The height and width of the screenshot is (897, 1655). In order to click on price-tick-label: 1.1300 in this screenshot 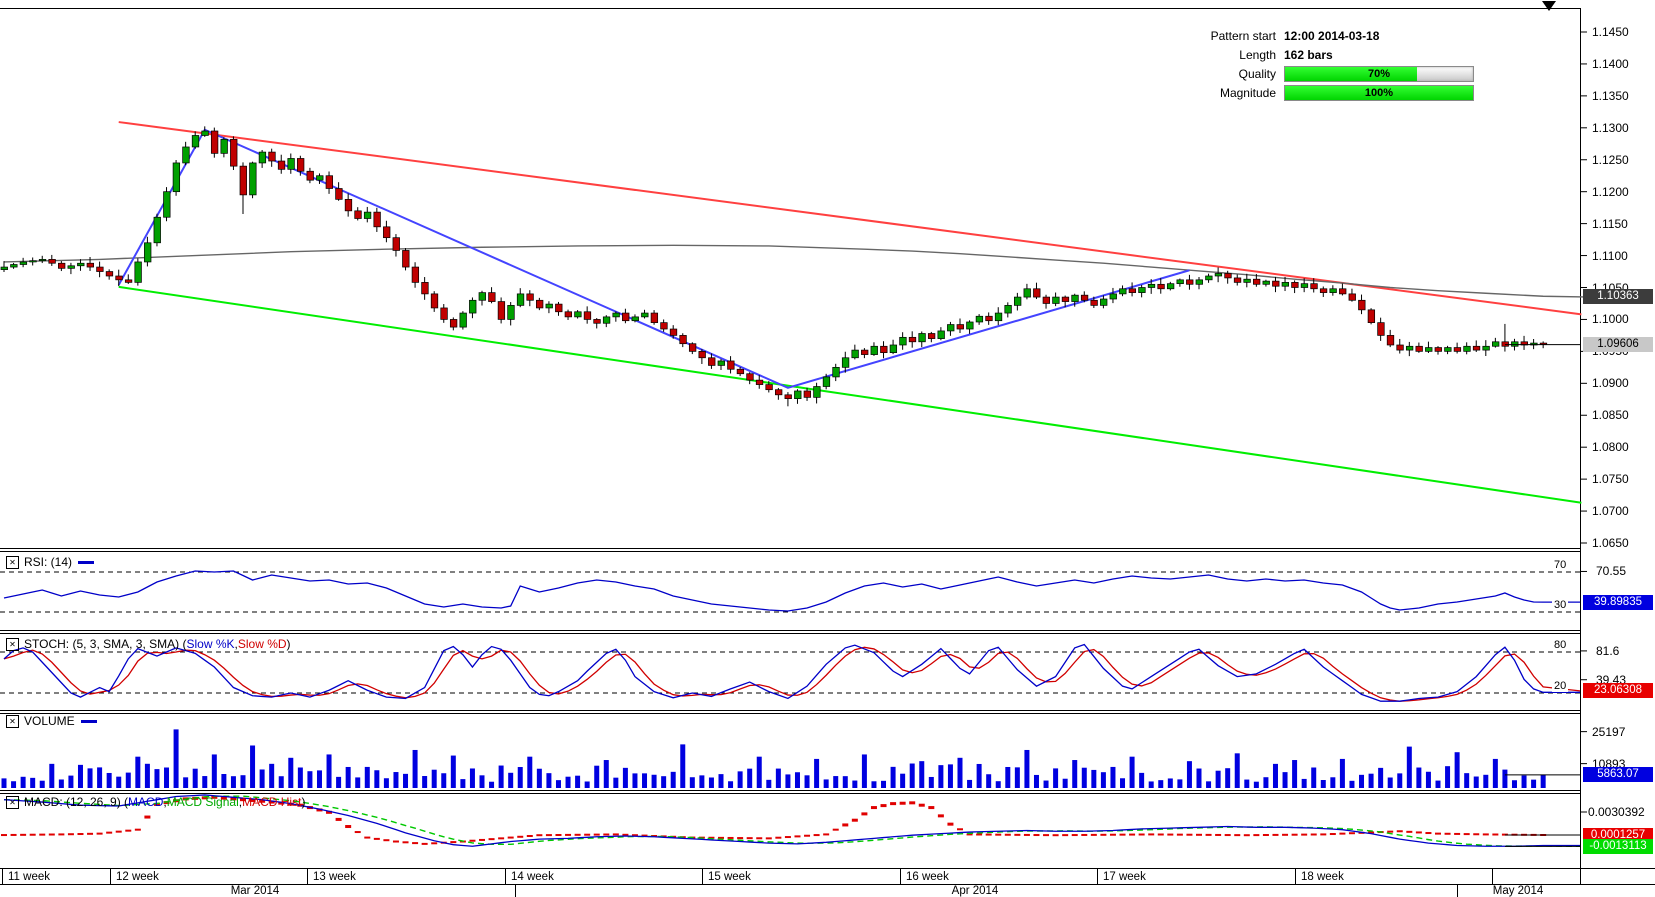, I will do `click(1610, 127)`.